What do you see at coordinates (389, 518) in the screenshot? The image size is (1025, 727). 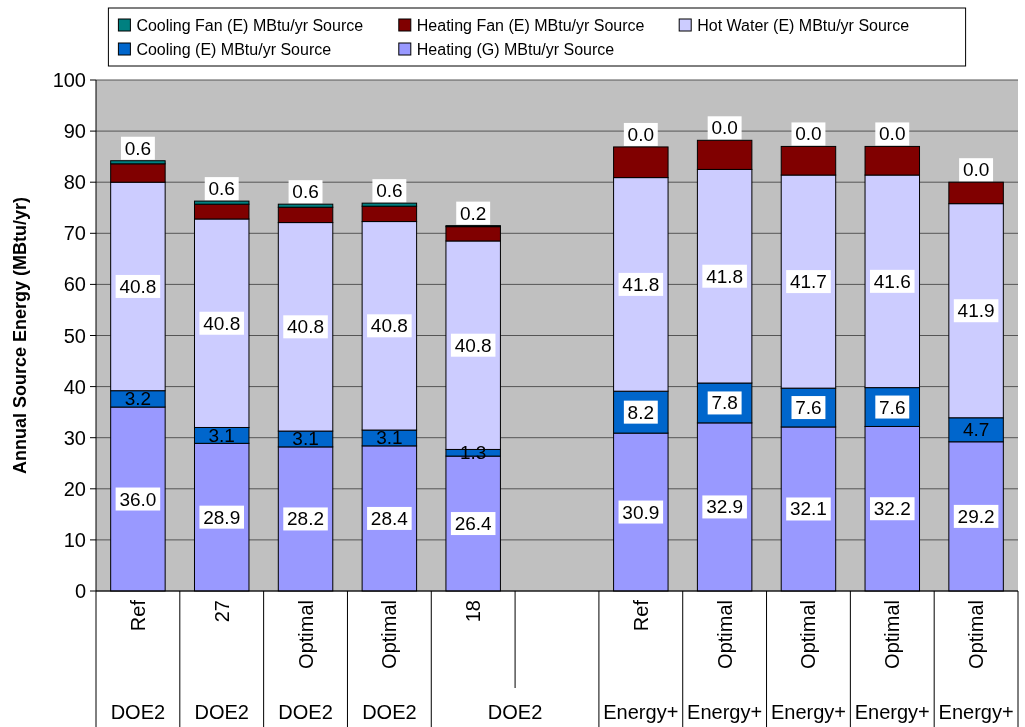 I see `data-label: 28.4` at bounding box center [389, 518].